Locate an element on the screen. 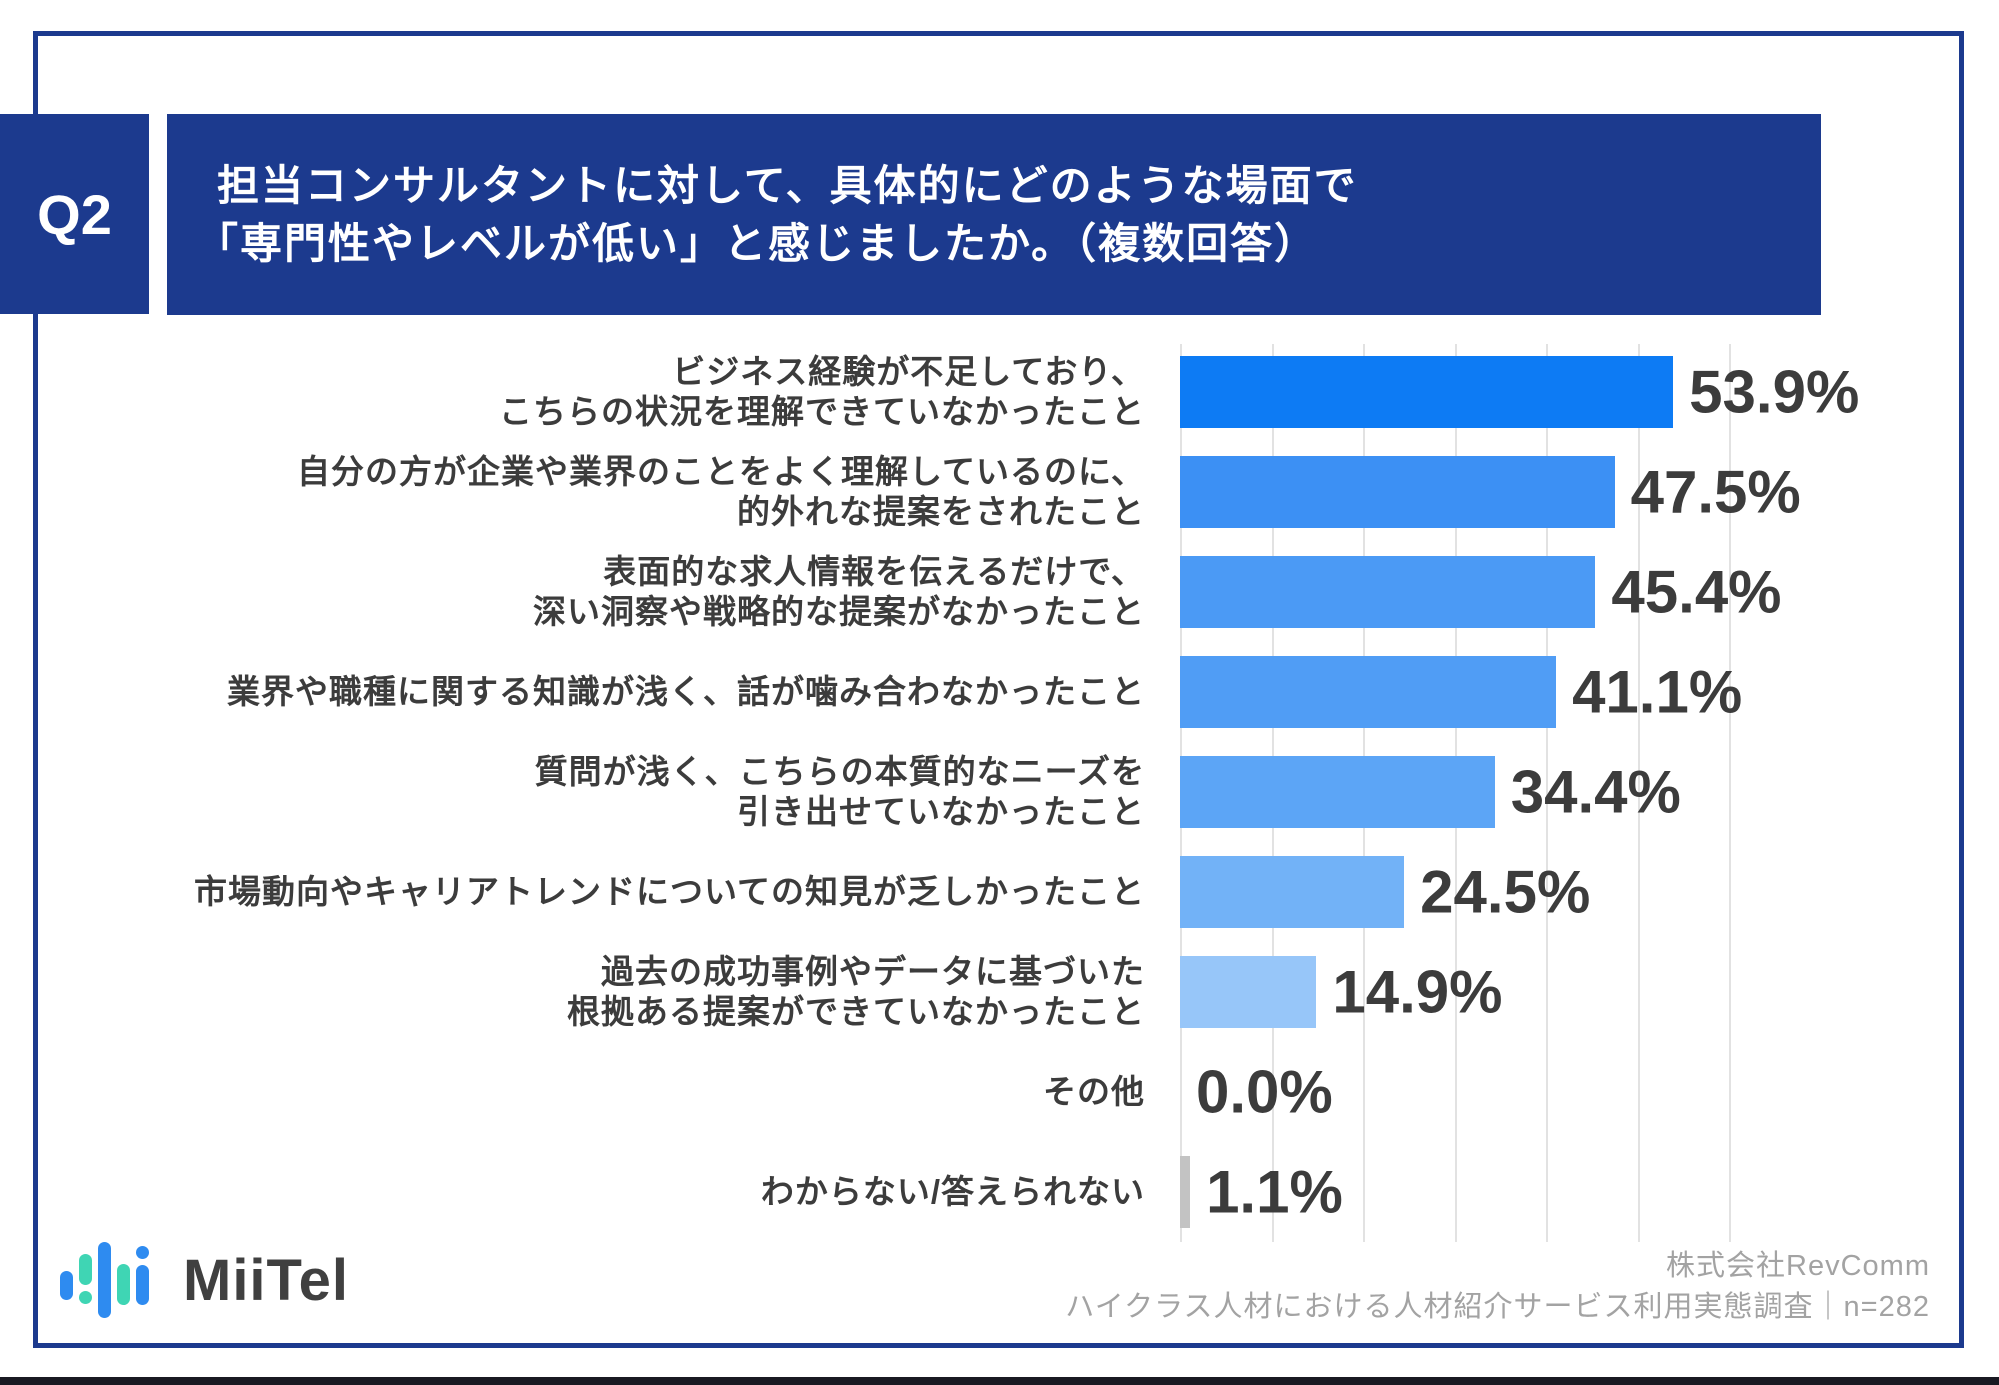 The width and height of the screenshot is (1999, 1385). miitel-logo: MiiTel is located at coordinates (204, 1280).